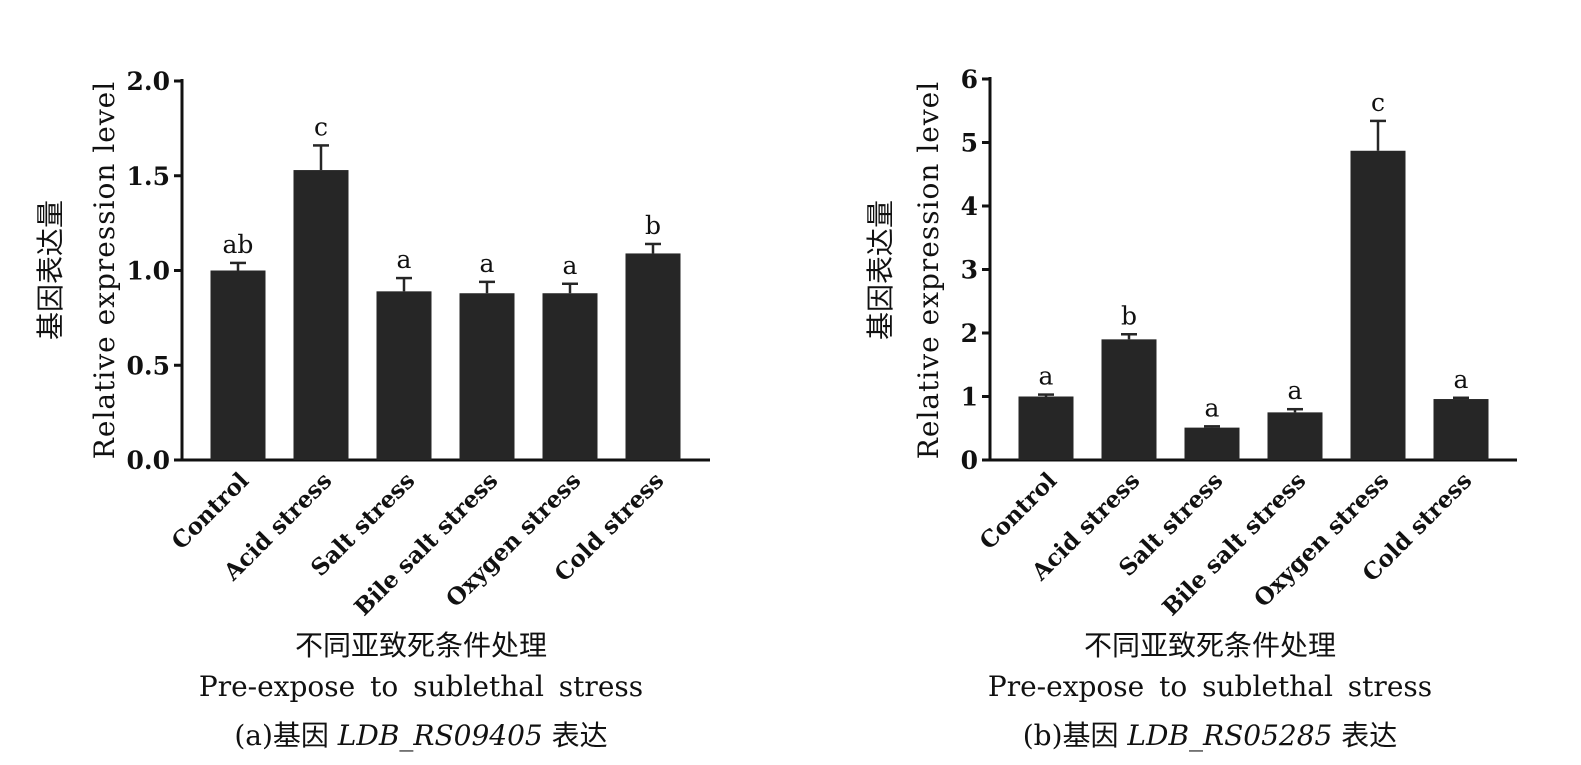 The width and height of the screenshot is (1581, 765). Describe the element at coordinates (149, 460) in the screenshot. I see `chart-a-ytick-label: 0.0` at that location.